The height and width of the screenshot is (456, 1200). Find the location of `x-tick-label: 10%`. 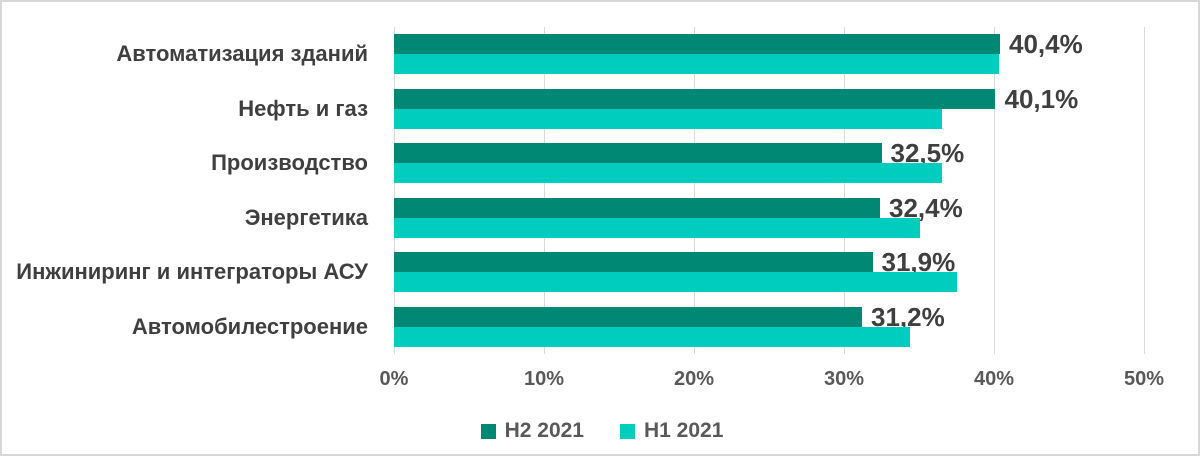

x-tick-label: 10% is located at coordinates (544, 379).